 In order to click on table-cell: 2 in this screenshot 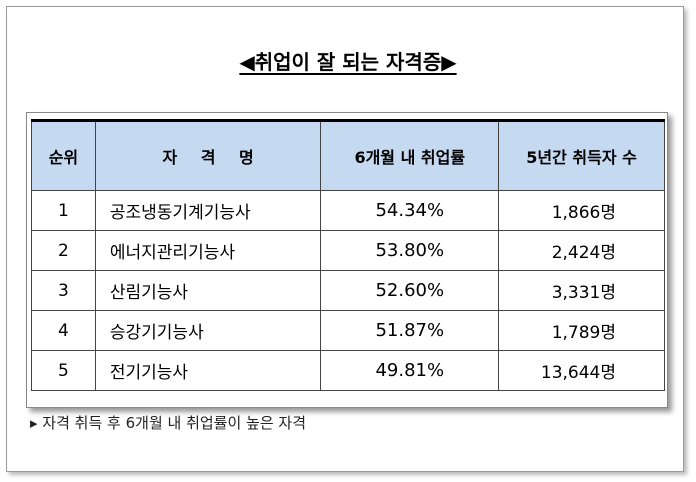, I will do `click(63, 250)`.